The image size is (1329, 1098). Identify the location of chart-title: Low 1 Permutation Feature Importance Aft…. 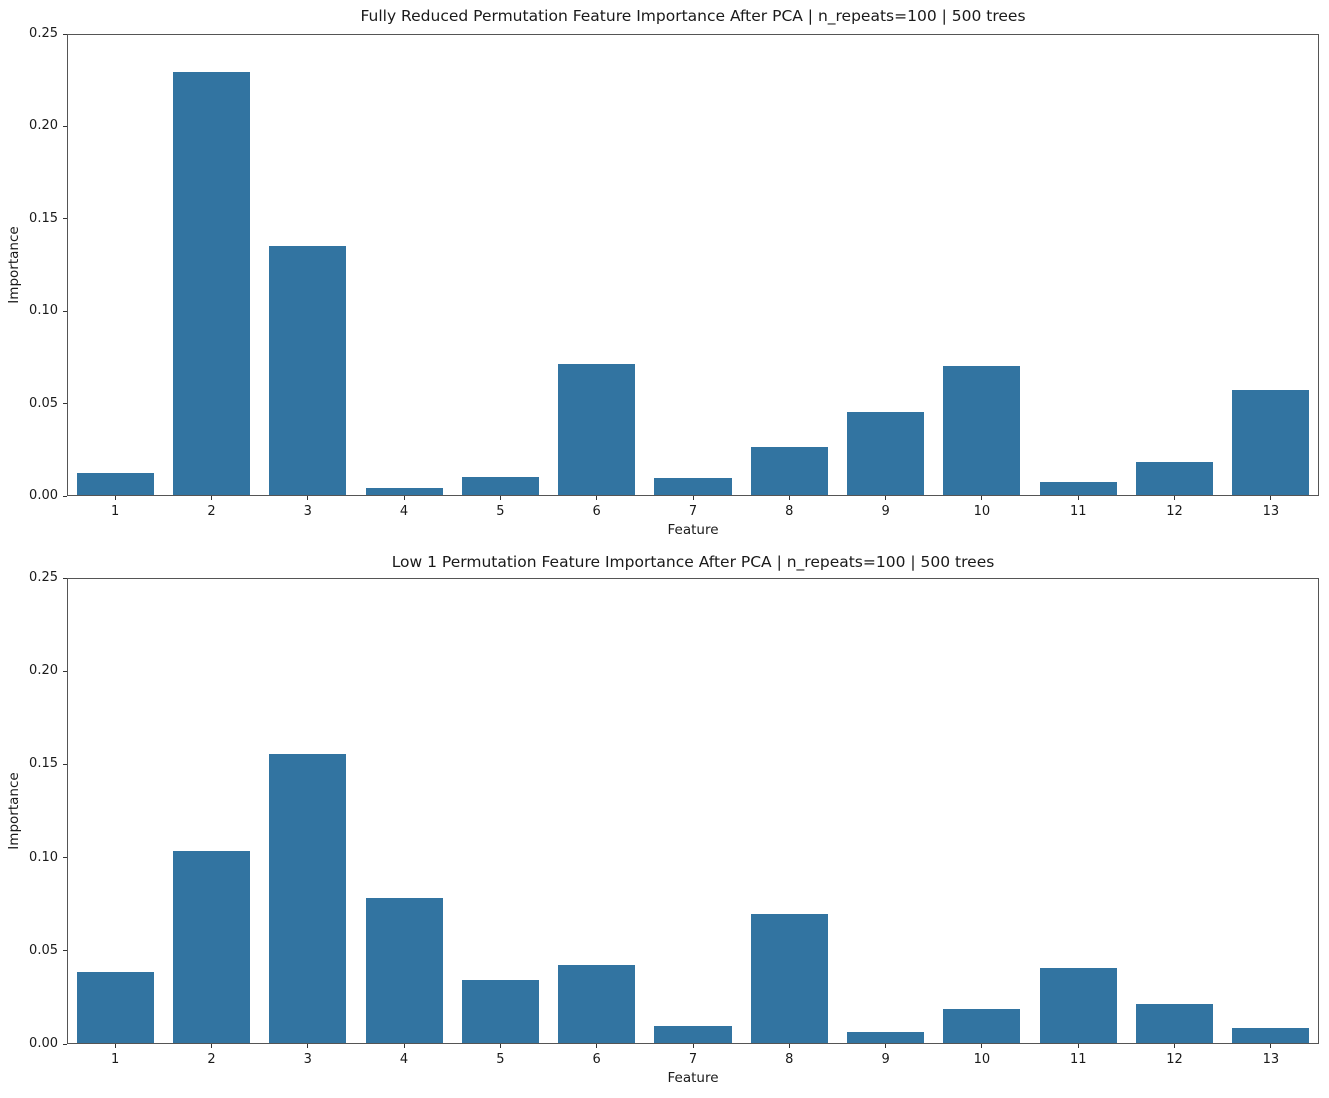
(693, 562).